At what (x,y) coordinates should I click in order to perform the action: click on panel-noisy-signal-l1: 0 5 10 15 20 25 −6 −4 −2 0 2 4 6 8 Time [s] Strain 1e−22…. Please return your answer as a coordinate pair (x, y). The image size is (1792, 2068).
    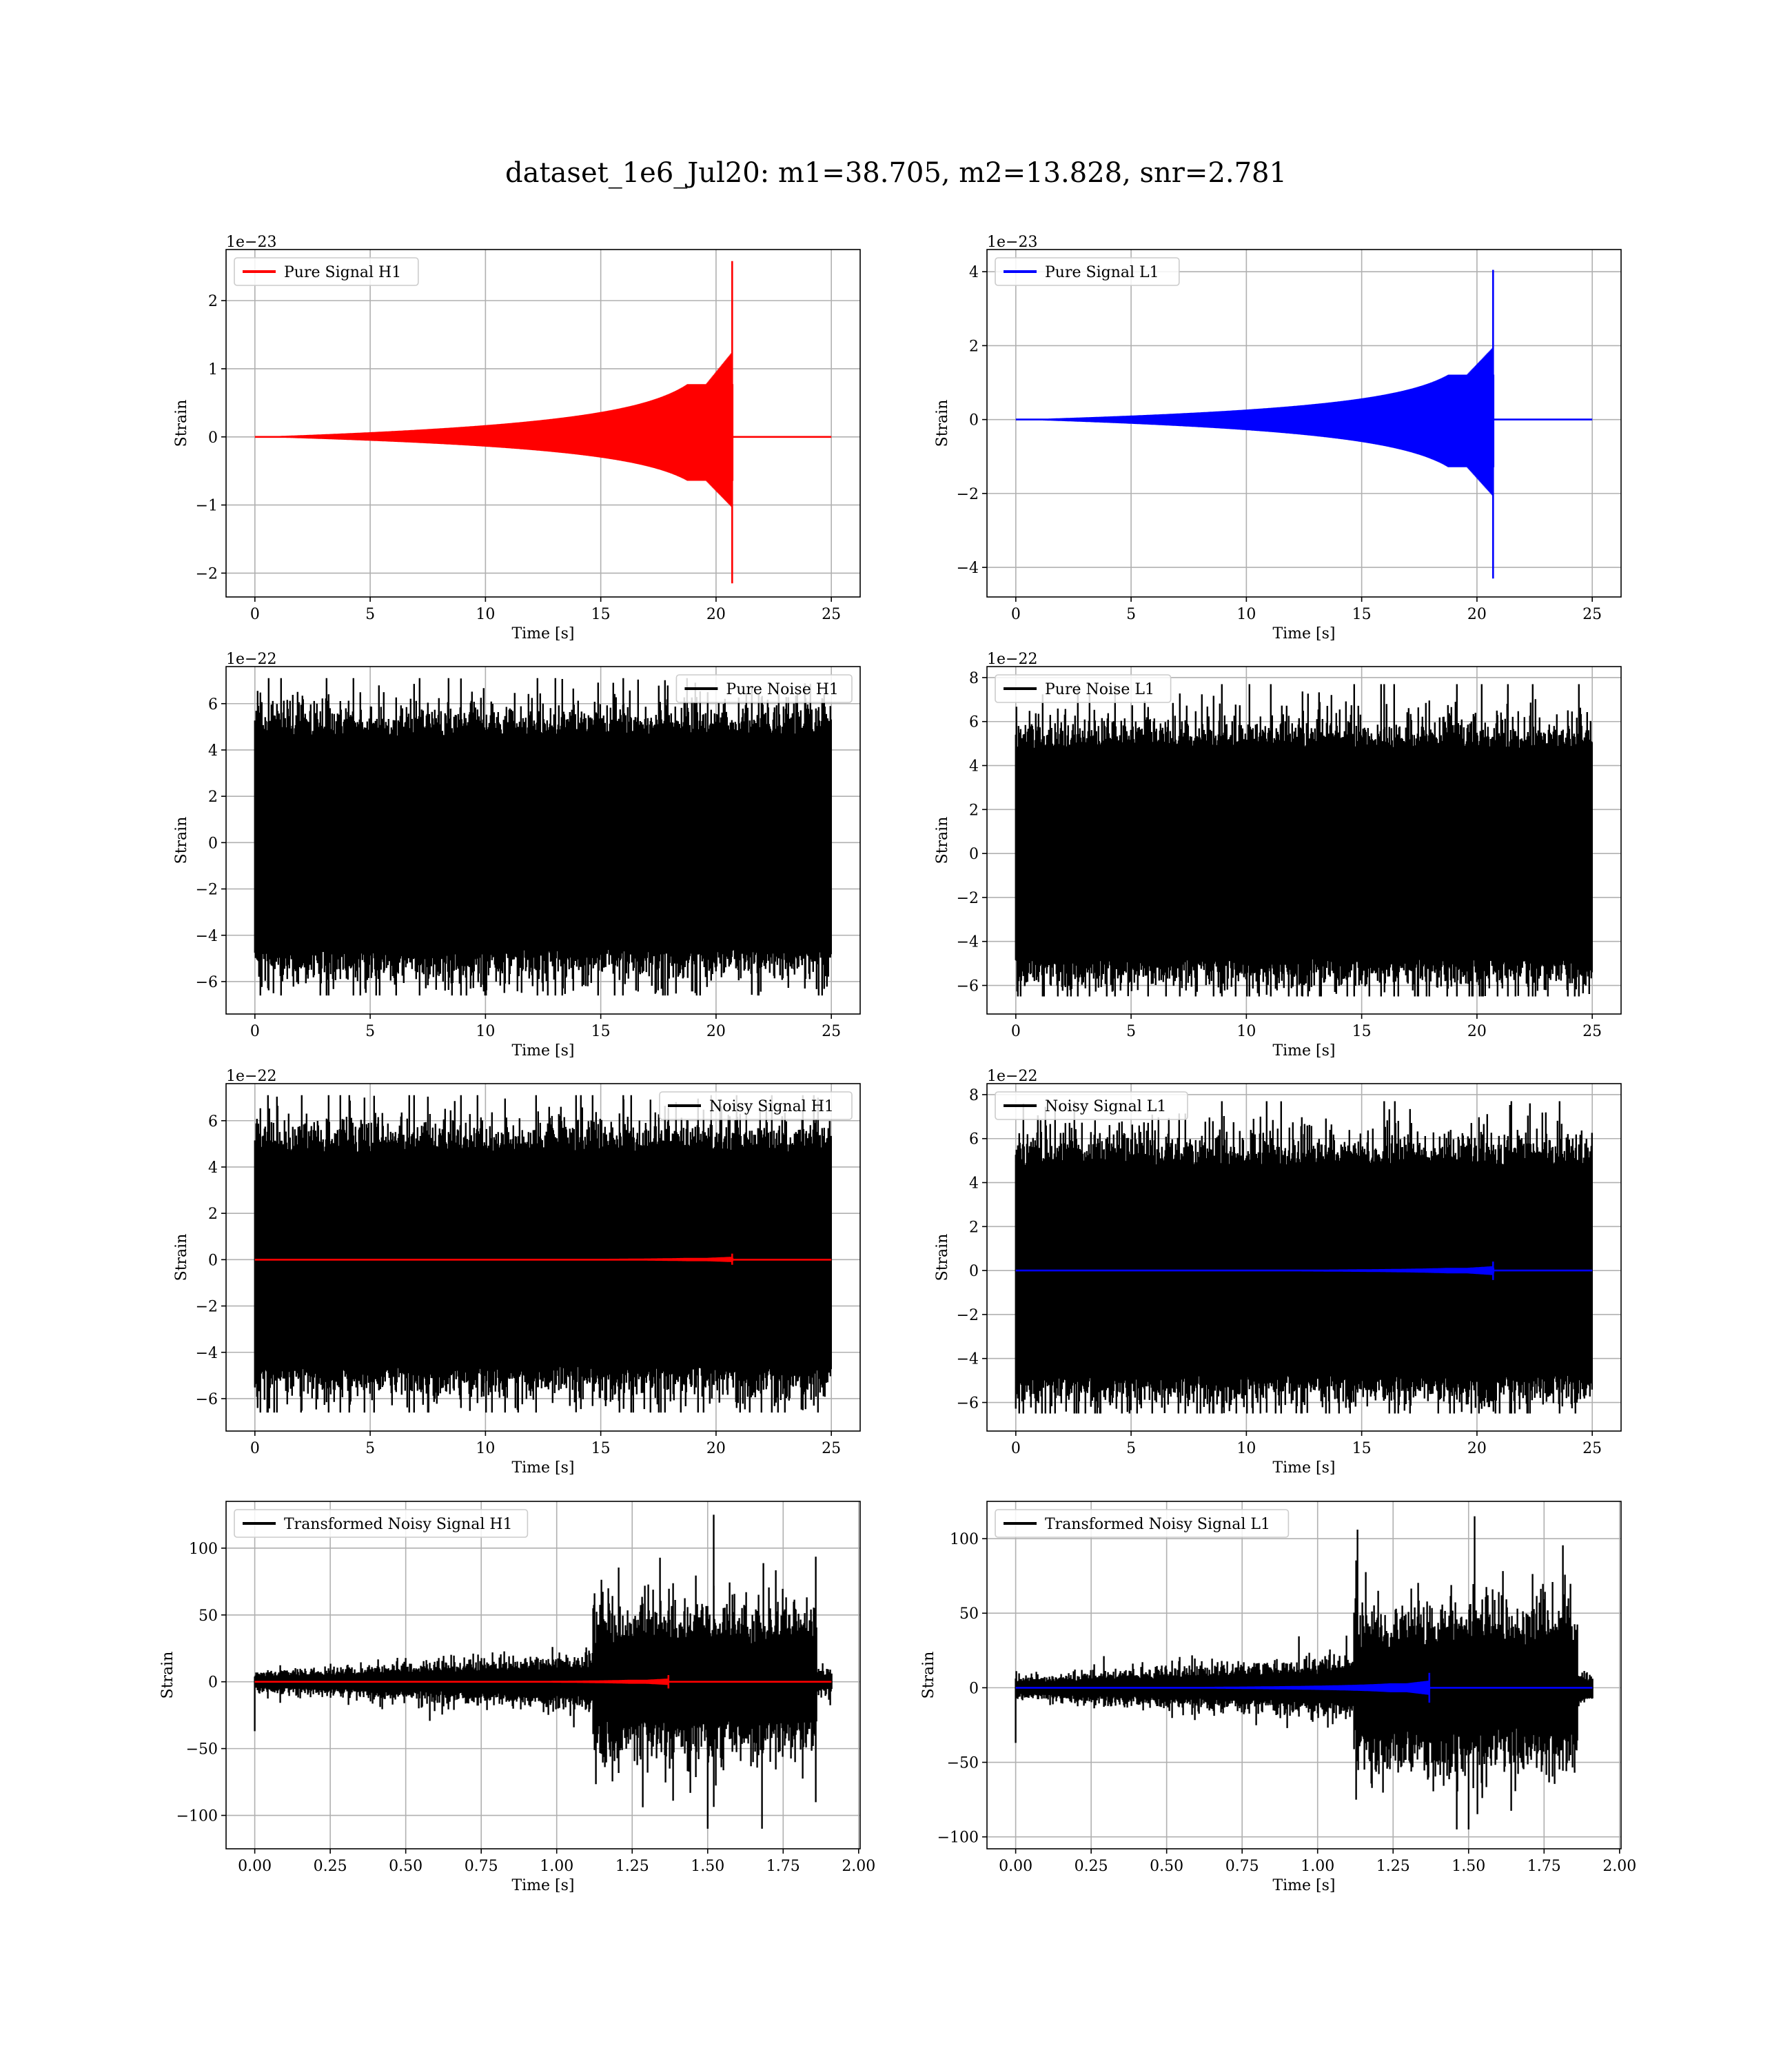
    Looking at the image, I should click on (1278, 1272).